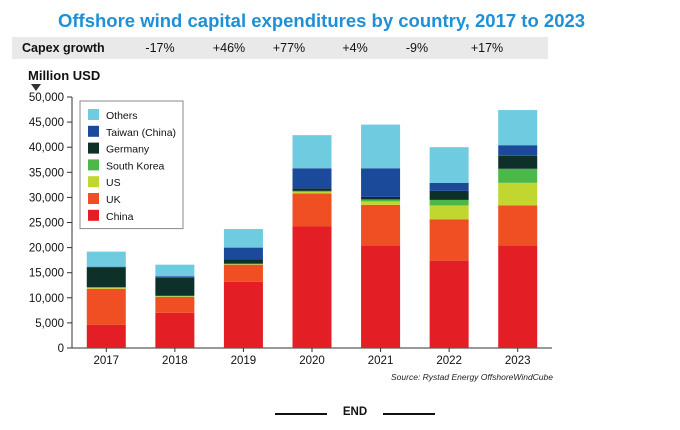 The image size is (680, 430). I want to click on x-tick-label: 2019, so click(244, 361).